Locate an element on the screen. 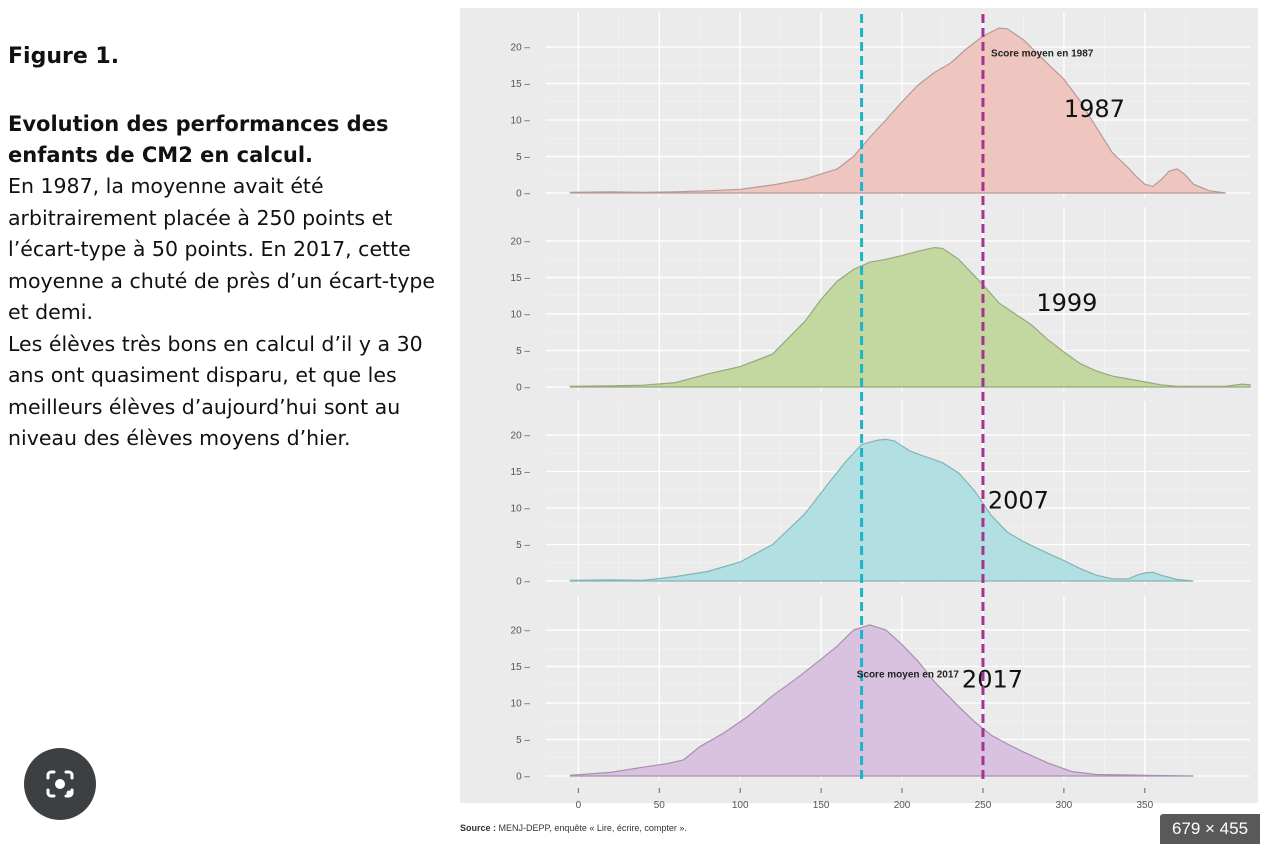 This screenshot has height=844, width=1268. google-lens-icon is located at coordinates (60, 784).